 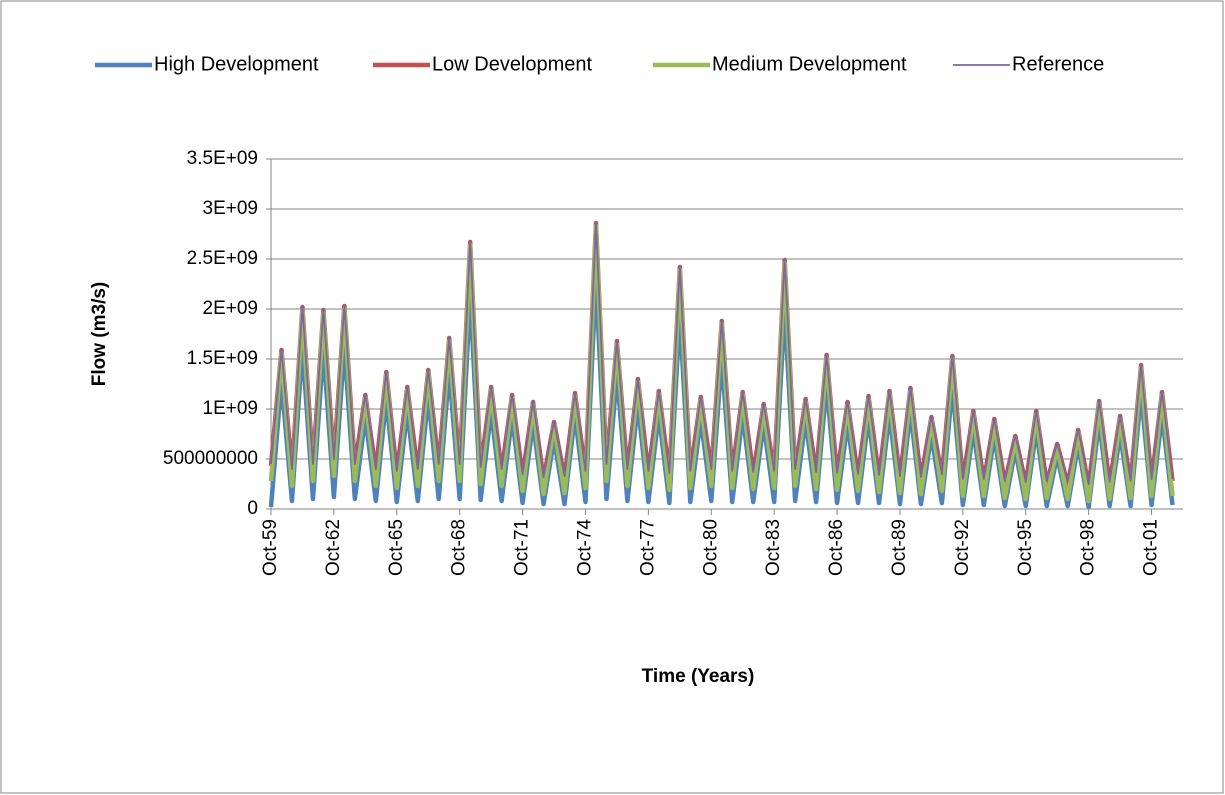 What do you see at coordinates (1058, 64) in the screenshot?
I see `legend-label: Reference` at bounding box center [1058, 64].